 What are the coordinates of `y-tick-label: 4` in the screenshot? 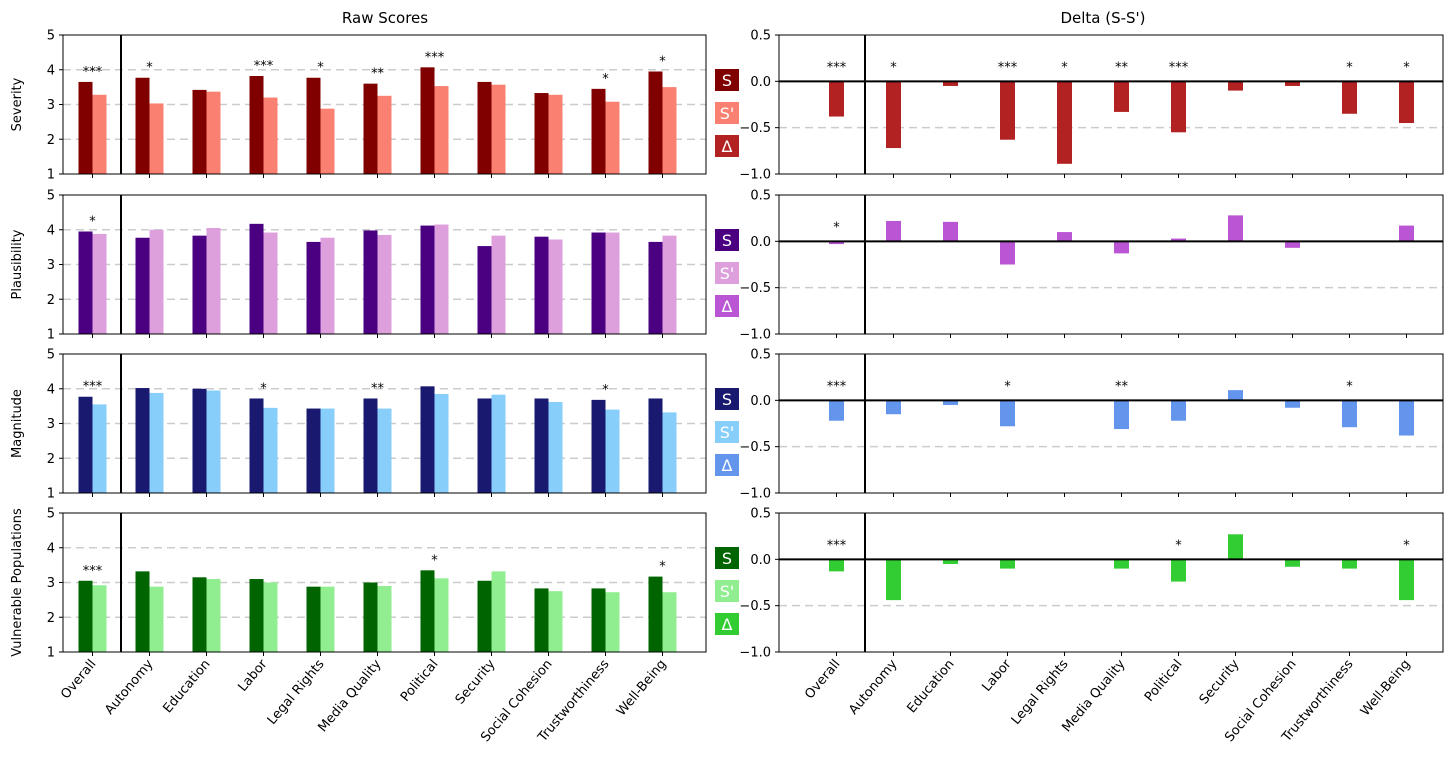 It's located at (51, 230).